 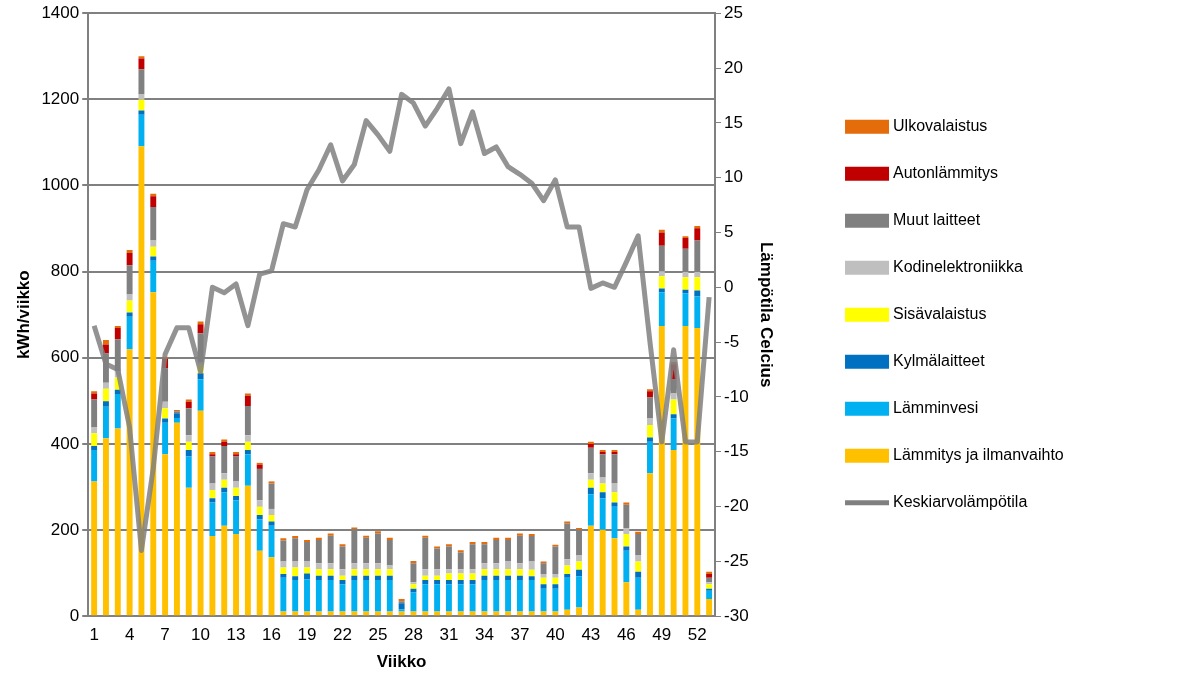 What do you see at coordinates (591, 635) in the screenshot?
I see `x-tick-label: 43` at bounding box center [591, 635].